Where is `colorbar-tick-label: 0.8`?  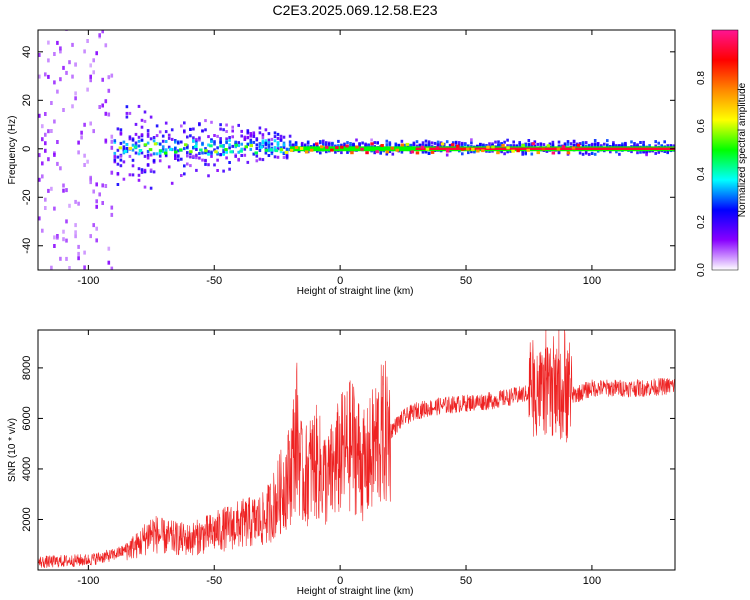 colorbar-tick-label: 0.8 is located at coordinates (701, 78).